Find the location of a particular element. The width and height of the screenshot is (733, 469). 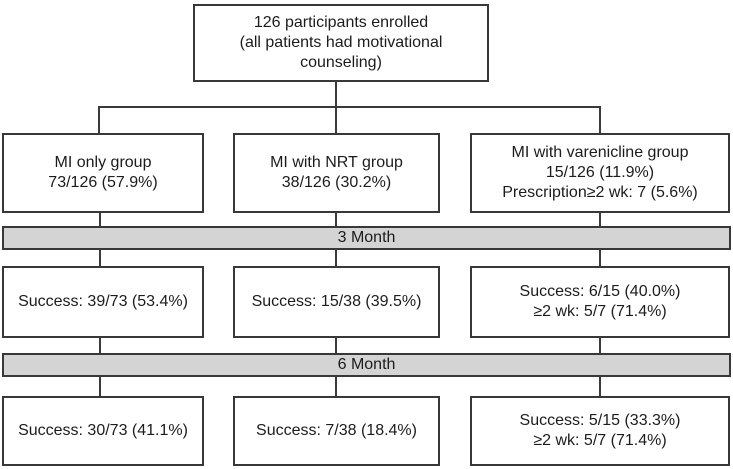

stage-bar-6-month: 6 Month is located at coordinates (366, 365).